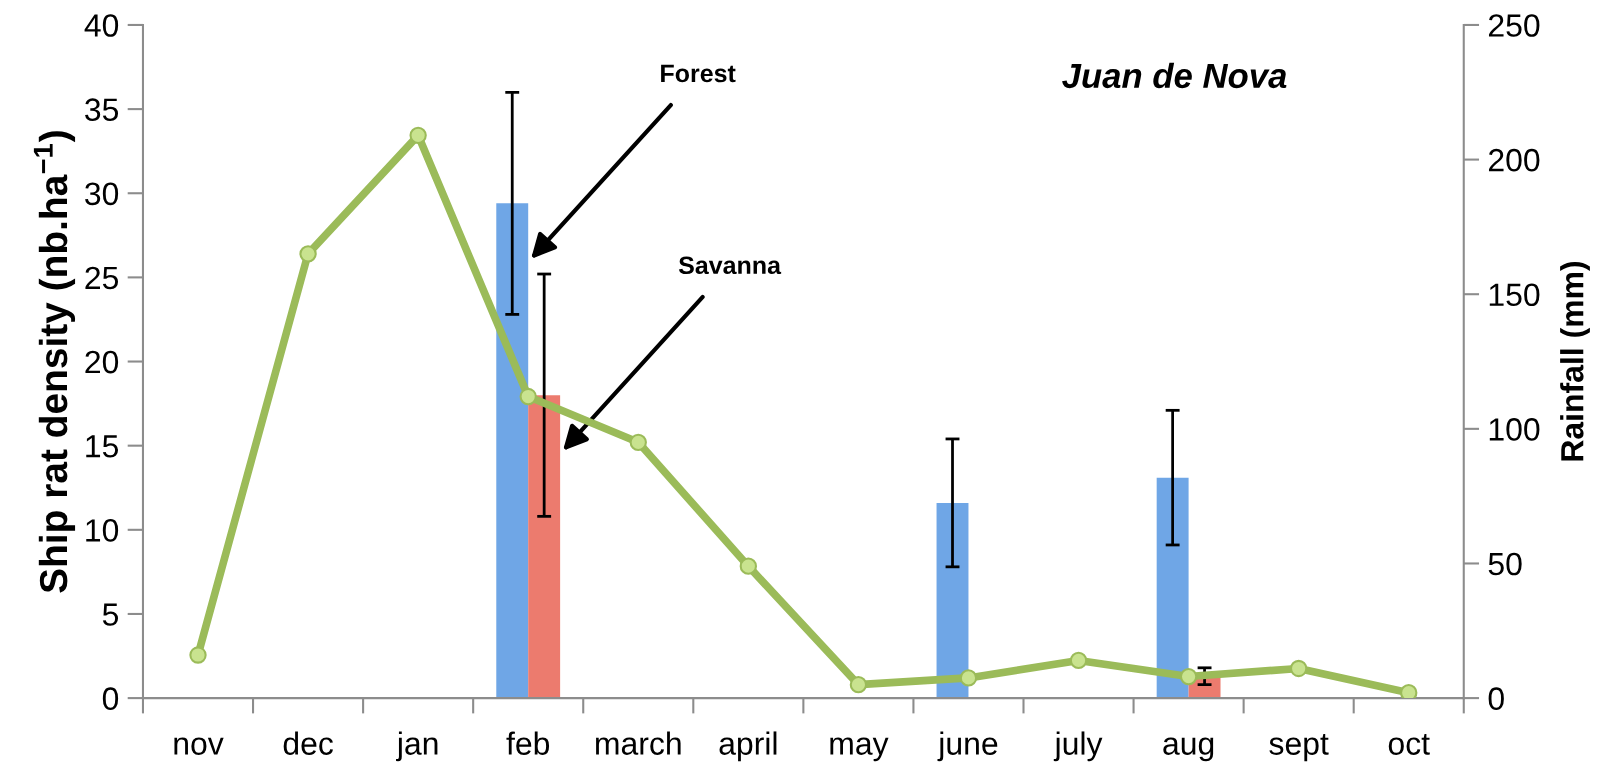 Image resolution: width=1621 pixels, height=780 pixels. I want to click on text: Juan de Nova, so click(1174, 75).